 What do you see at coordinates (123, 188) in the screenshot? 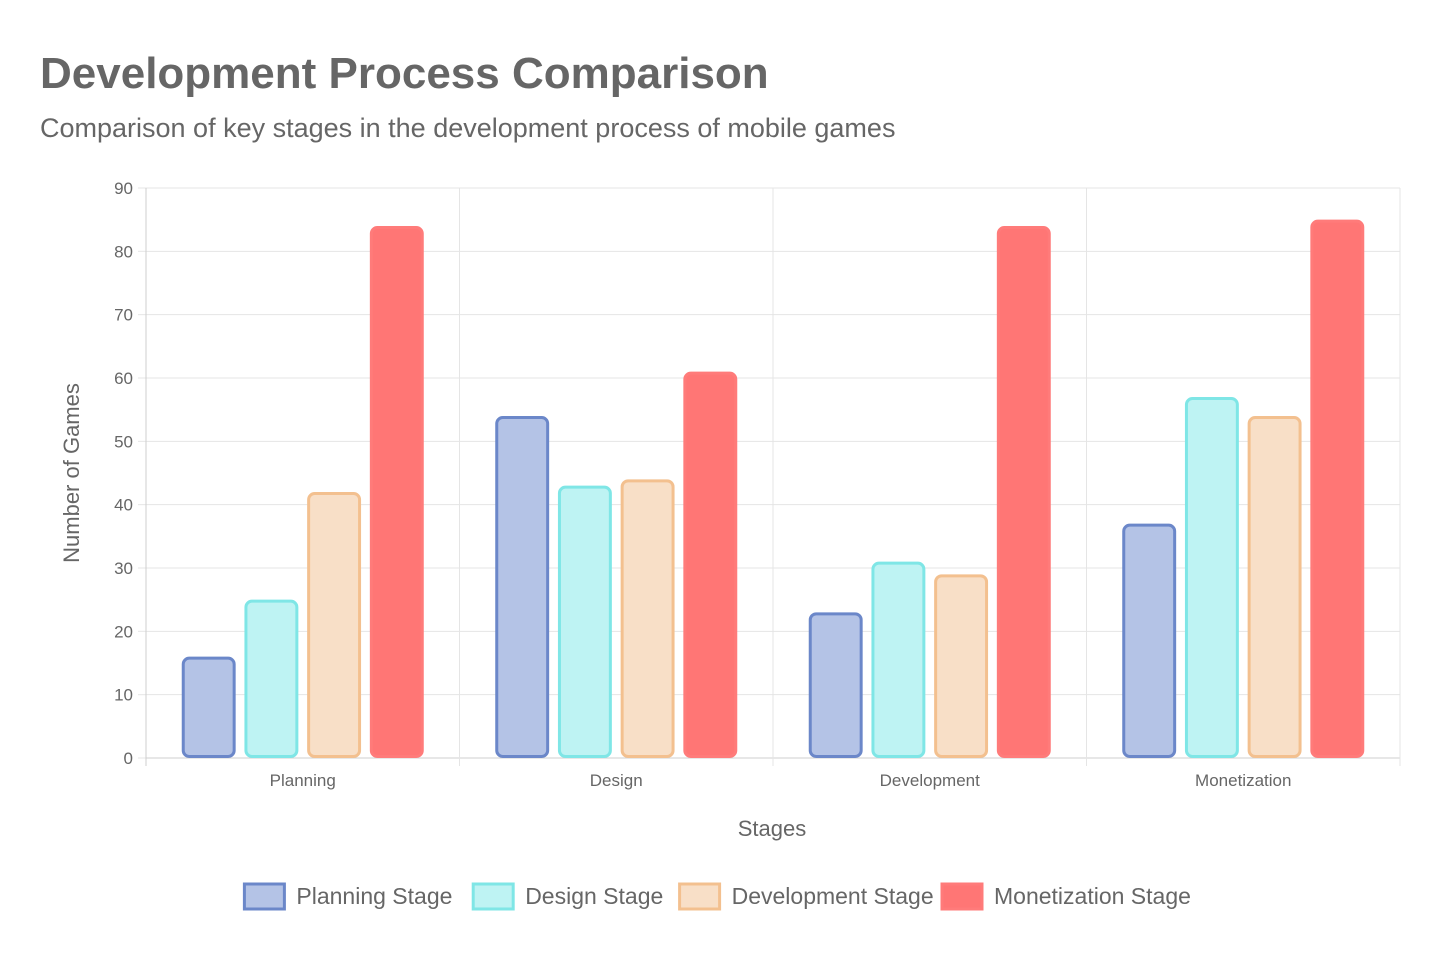
I see `y-tick-label: 90` at bounding box center [123, 188].